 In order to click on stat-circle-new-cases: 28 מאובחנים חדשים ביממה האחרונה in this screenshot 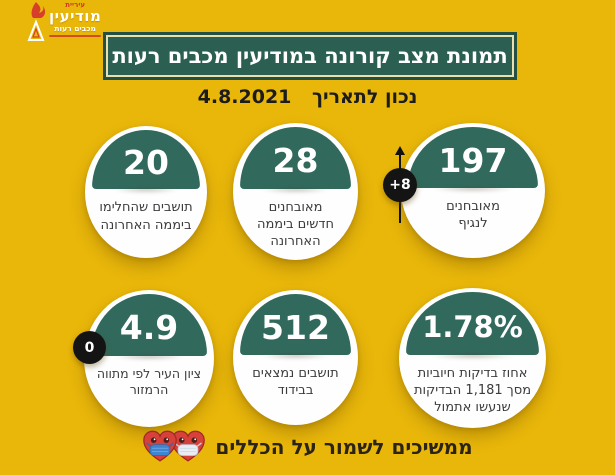, I will do `click(295, 191)`.